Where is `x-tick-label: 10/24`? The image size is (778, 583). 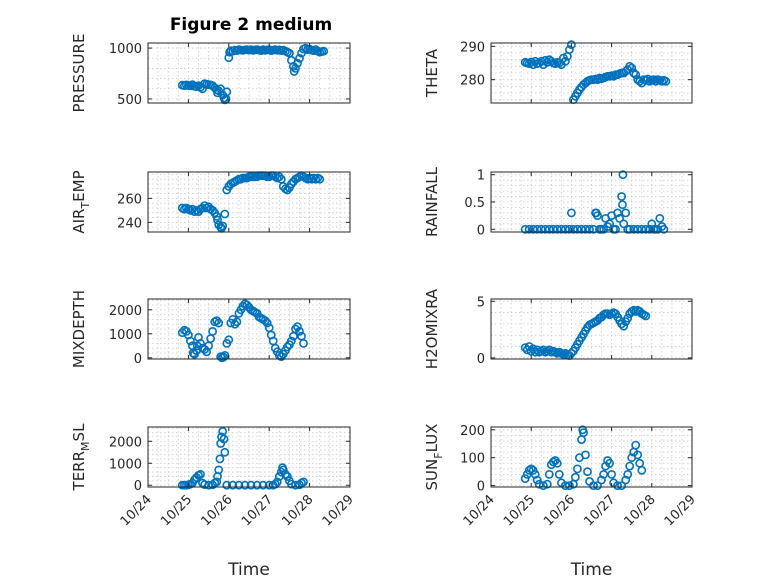
x-tick-label: 10/24 is located at coordinates (136, 510).